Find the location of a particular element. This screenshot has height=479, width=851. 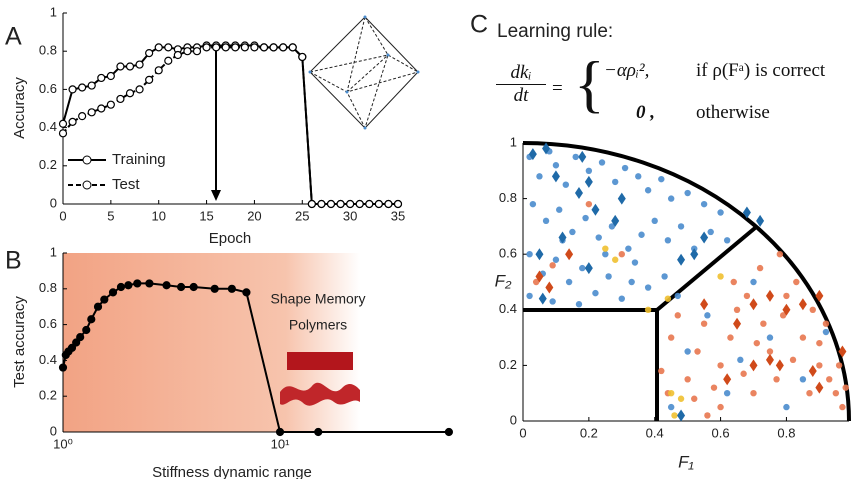

y-tick-label: 1 is located at coordinates (53, 11).